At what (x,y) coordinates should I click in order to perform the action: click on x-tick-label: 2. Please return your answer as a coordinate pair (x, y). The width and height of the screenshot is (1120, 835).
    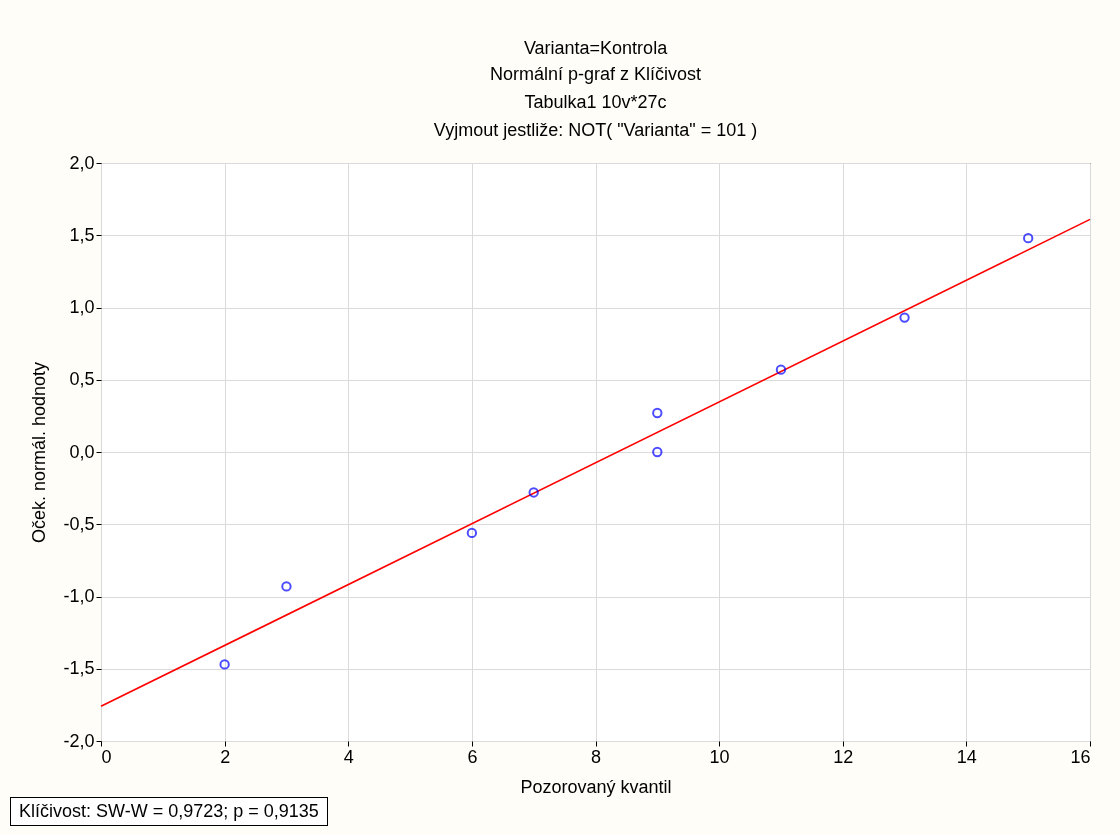
    Looking at the image, I should click on (225, 756).